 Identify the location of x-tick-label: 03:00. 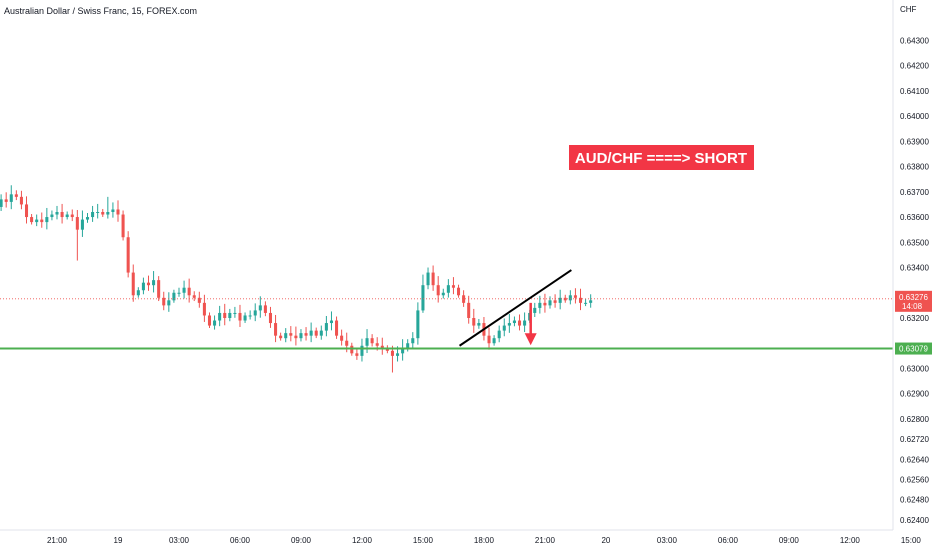
(667, 540).